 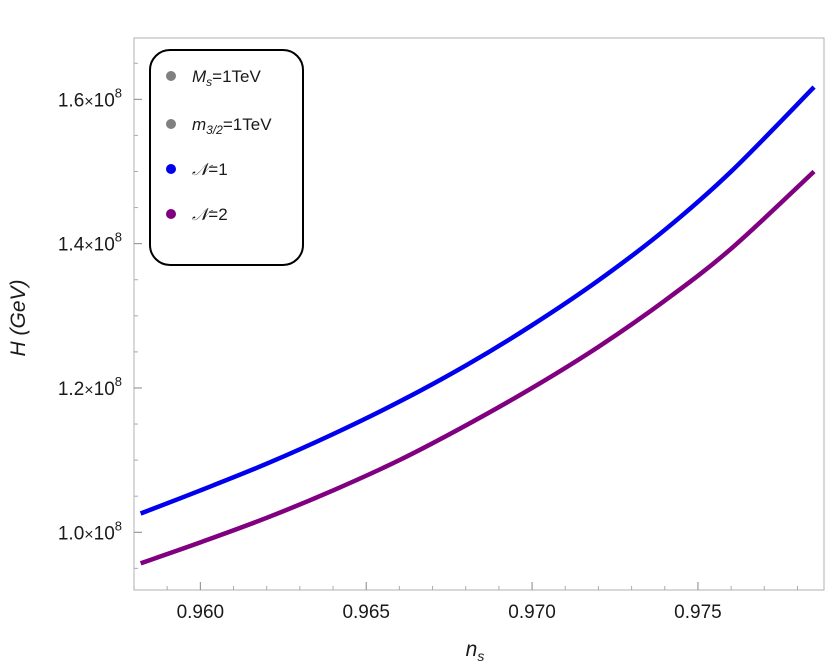 I want to click on x-tick-label: 0.970, so click(x=532, y=612).